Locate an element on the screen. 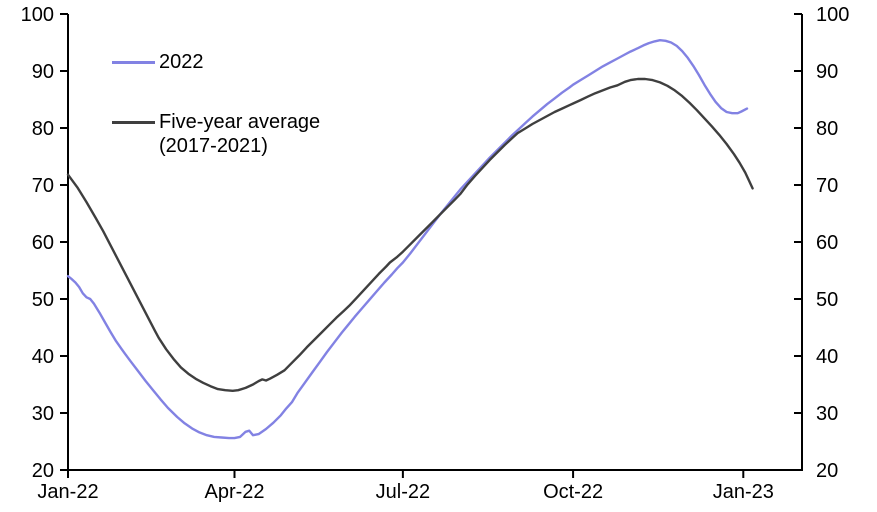 This screenshot has height=512, width=877. right-axis-label: 20 is located at coordinates (827, 471).